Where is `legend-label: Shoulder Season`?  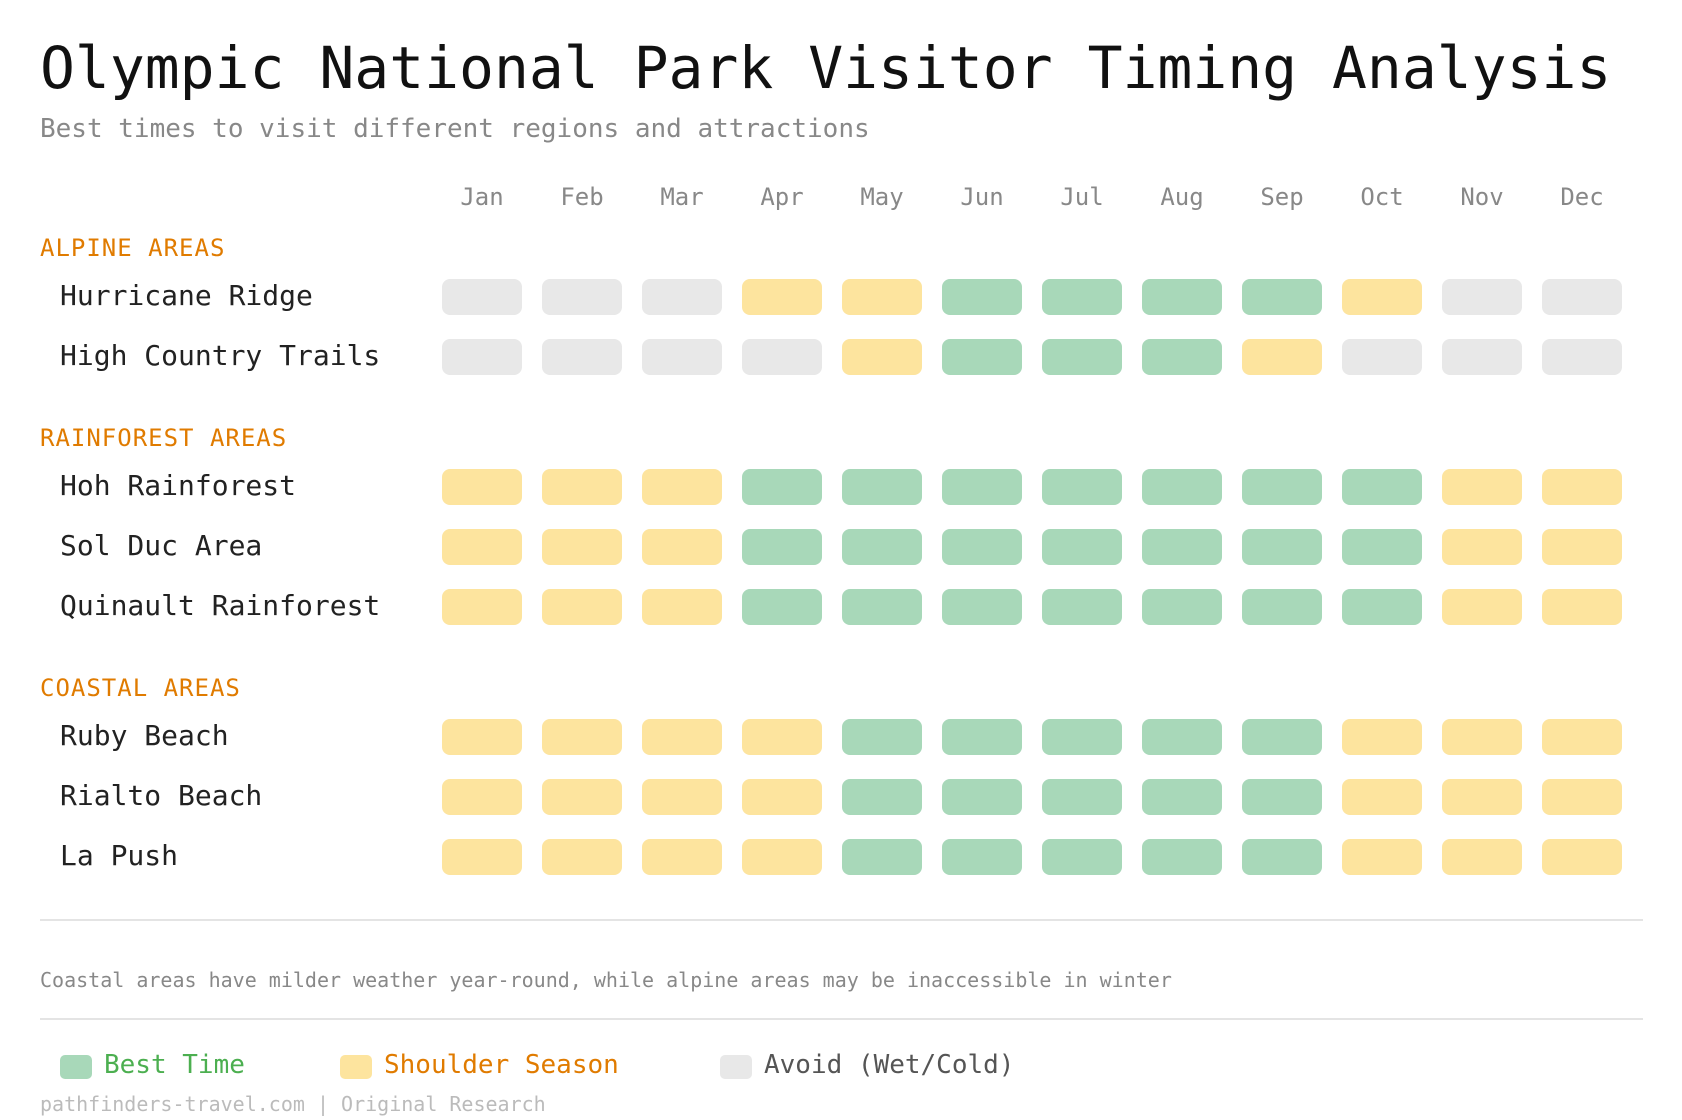 legend-label: Shoulder Season is located at coordinates (501, 1065).